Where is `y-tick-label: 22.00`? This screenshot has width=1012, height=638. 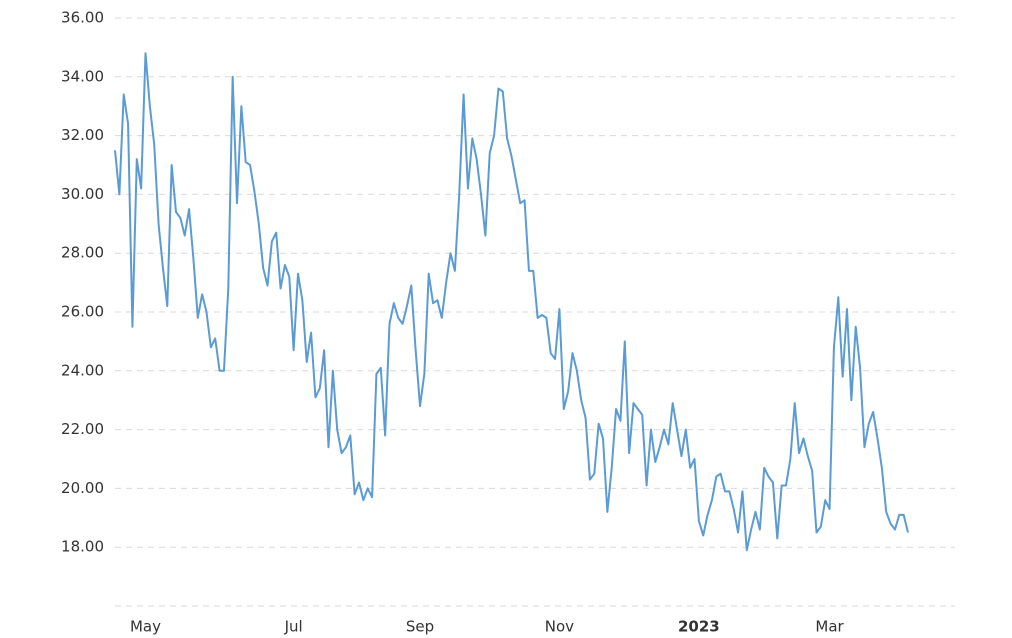
y-tick-label: 22.00 is located at coordinates (82, 429).